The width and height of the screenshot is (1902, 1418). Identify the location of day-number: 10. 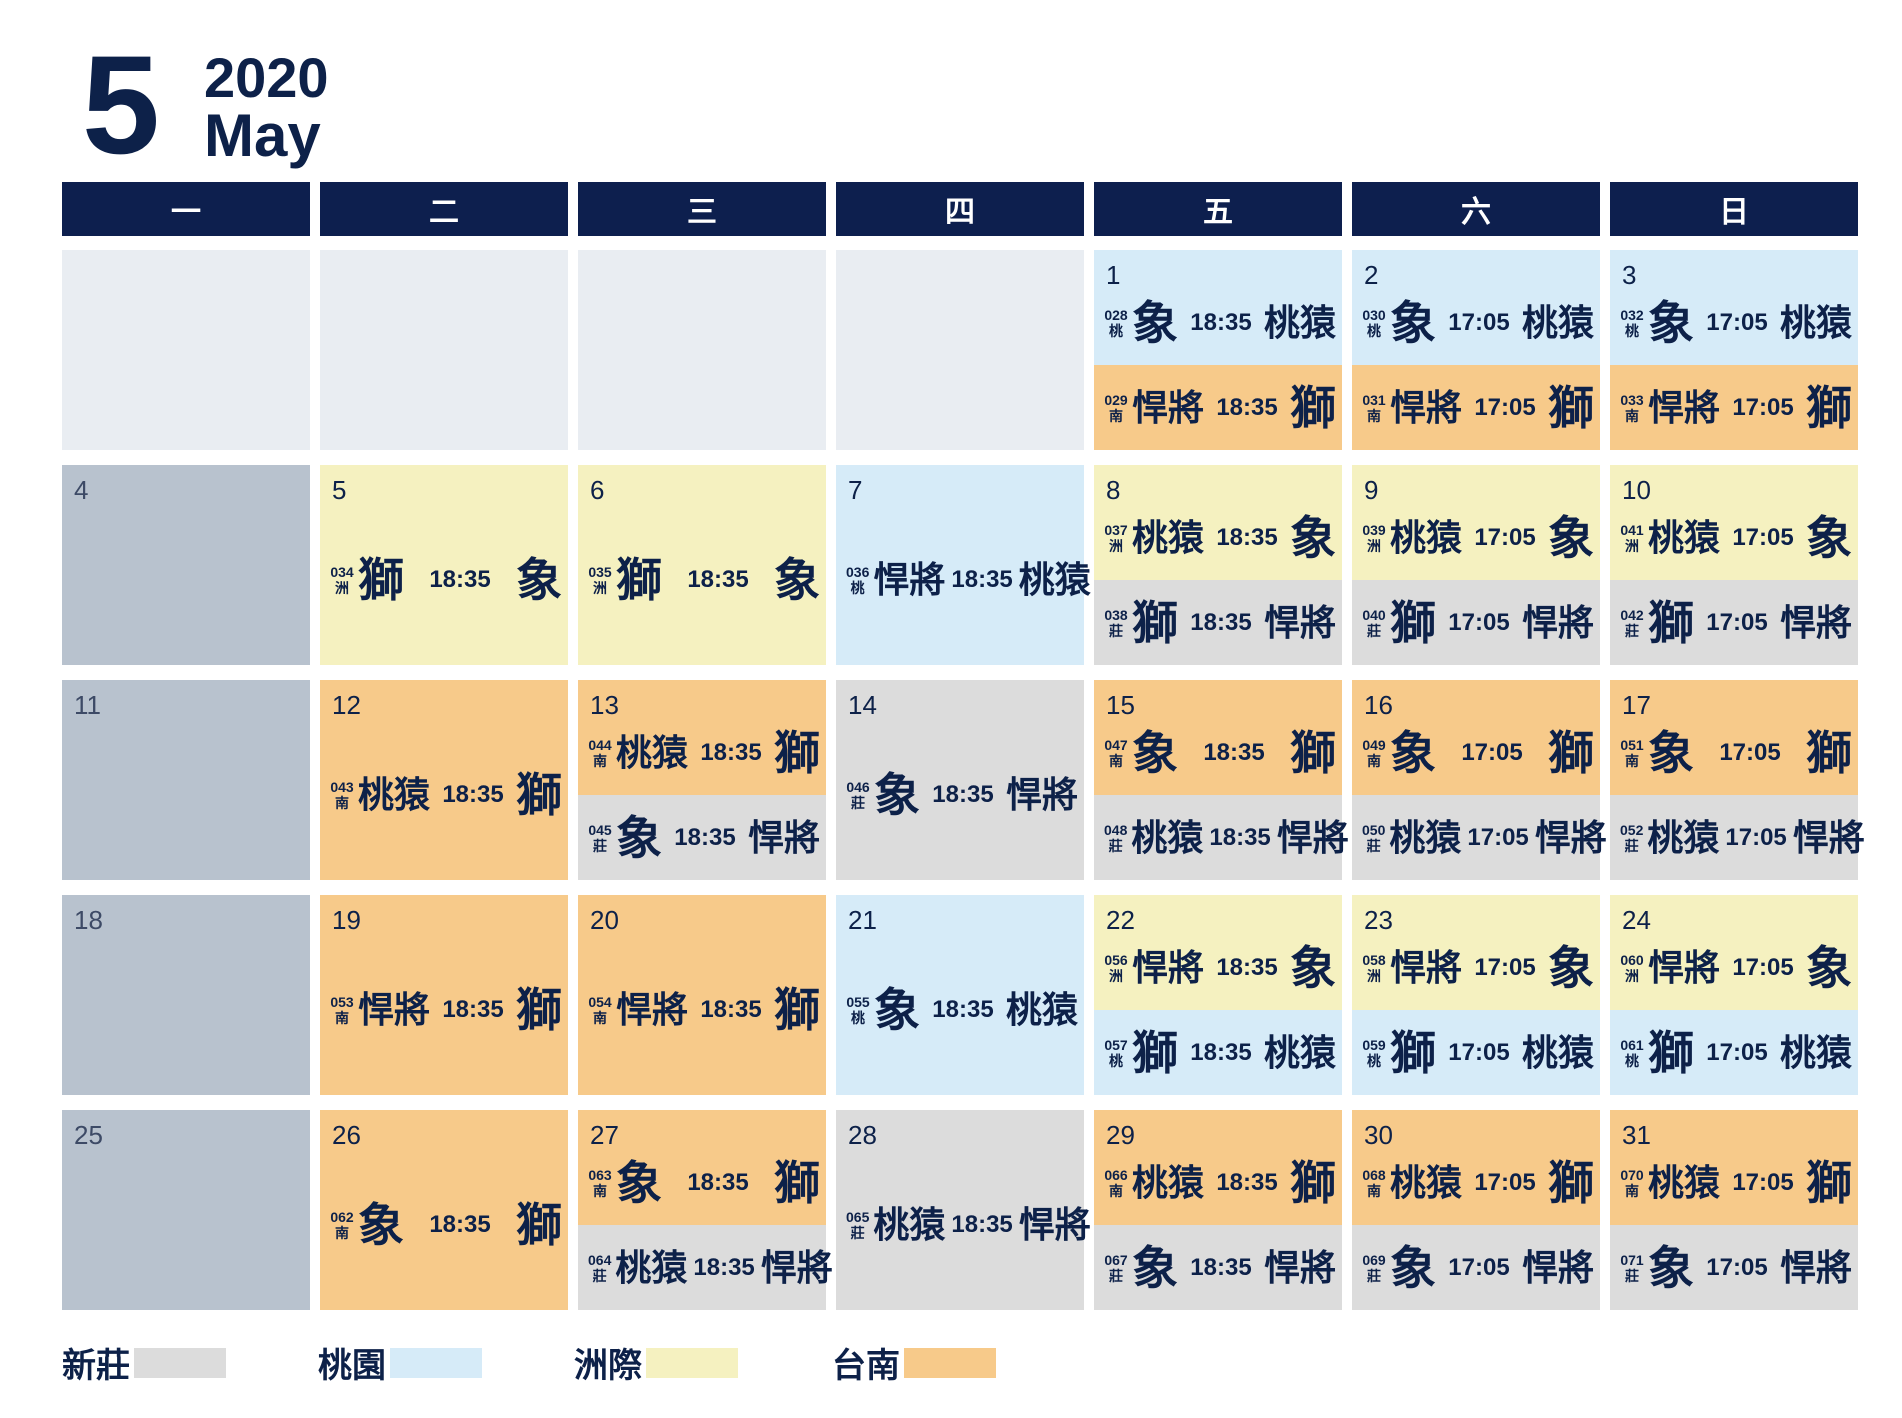
(1636, 490).